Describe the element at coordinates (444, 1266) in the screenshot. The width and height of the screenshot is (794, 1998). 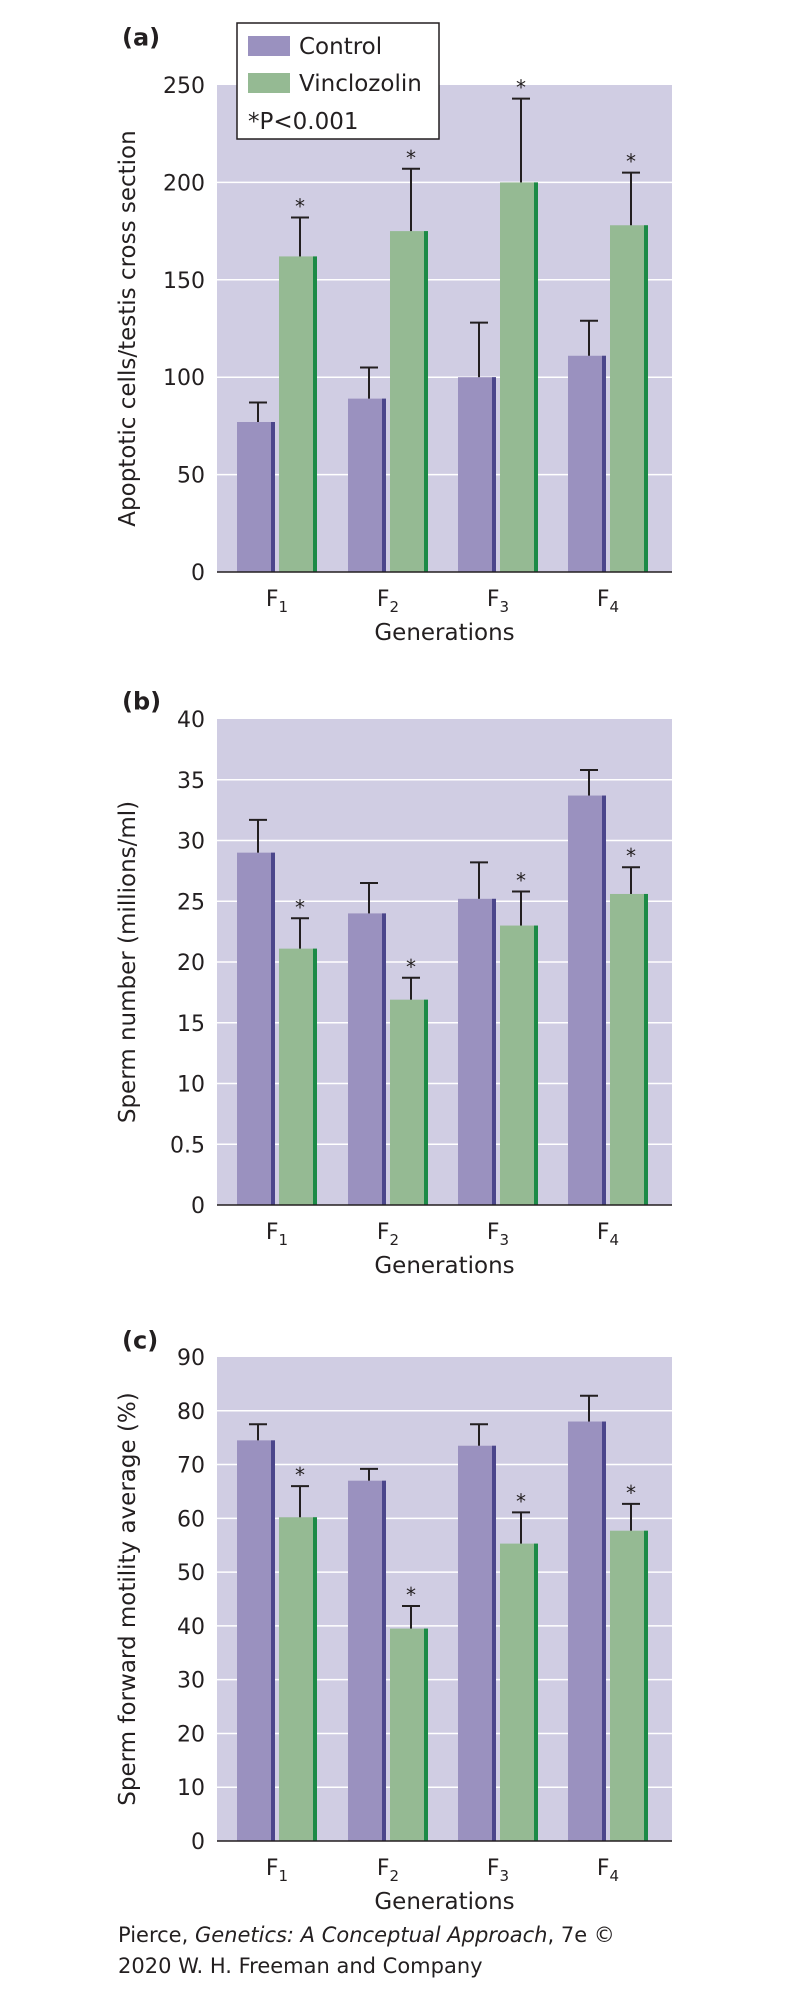
I see `panel-b-x-axis-title: Generations` at that location.